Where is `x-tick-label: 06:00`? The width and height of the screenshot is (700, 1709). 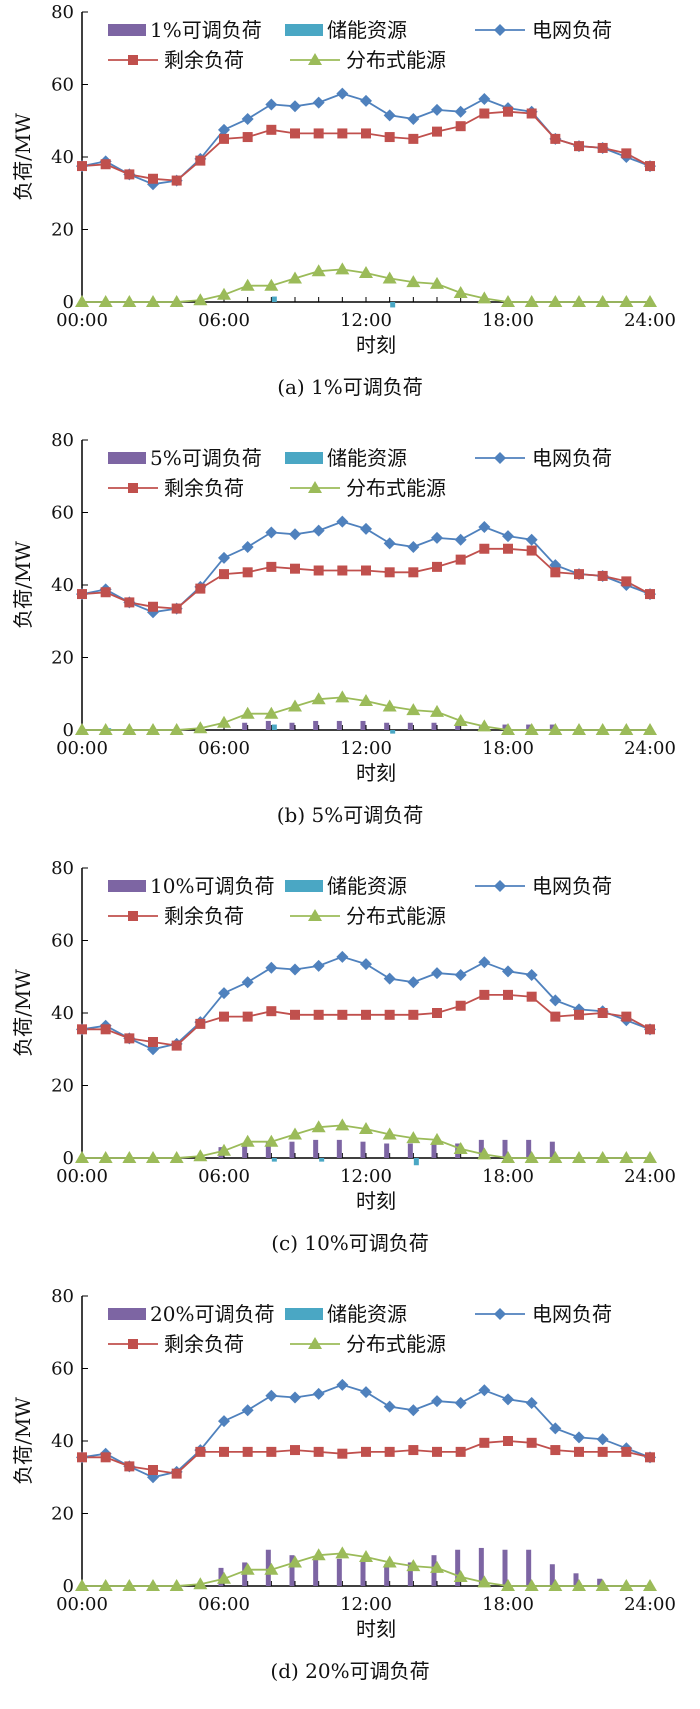
x-tick-label: 06:00 is located at coordinates (224, 320).